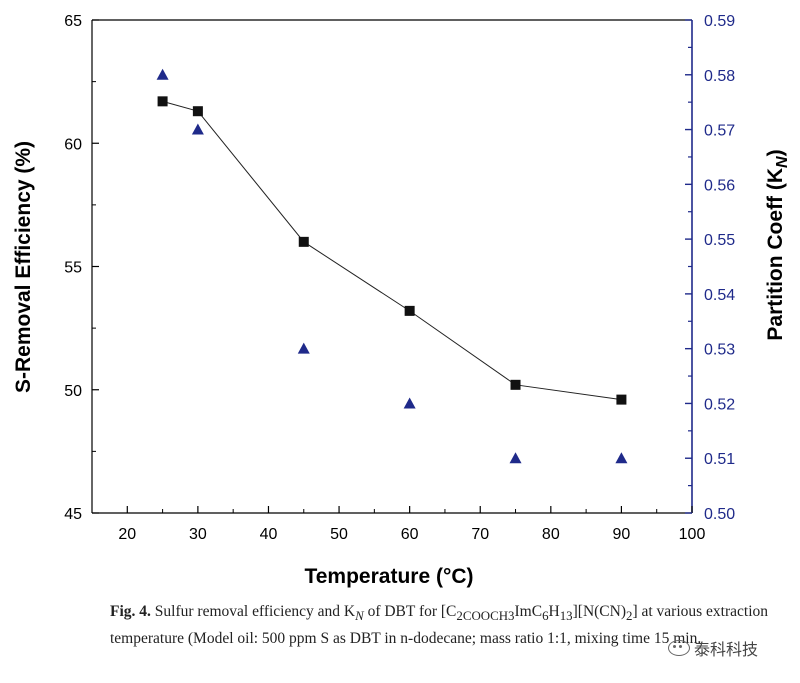 This screenshot has height=683, width=800. I want to click on caption-sub-2: 2COOCH3, so click(485, 616).